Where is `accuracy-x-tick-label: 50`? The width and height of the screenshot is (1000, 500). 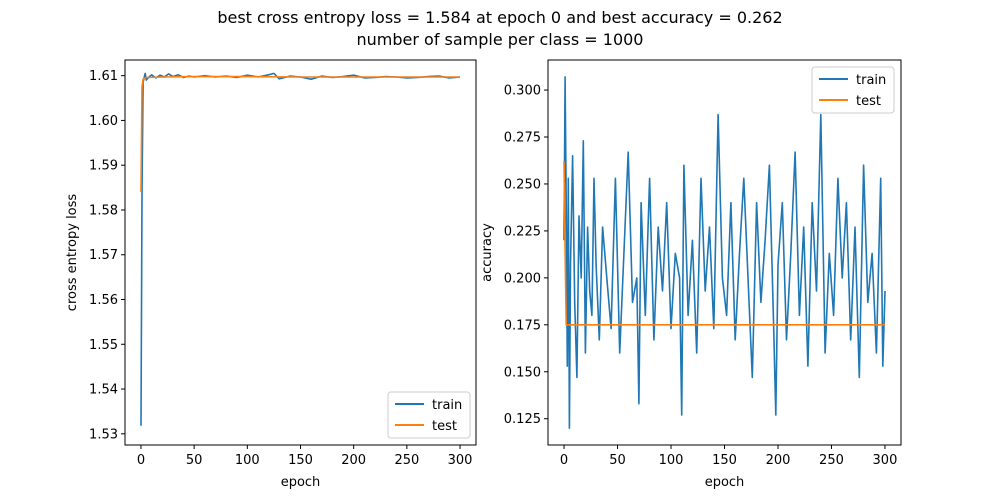
accuracy-x-tick-label: 50 is located at coordinates (617, 460).